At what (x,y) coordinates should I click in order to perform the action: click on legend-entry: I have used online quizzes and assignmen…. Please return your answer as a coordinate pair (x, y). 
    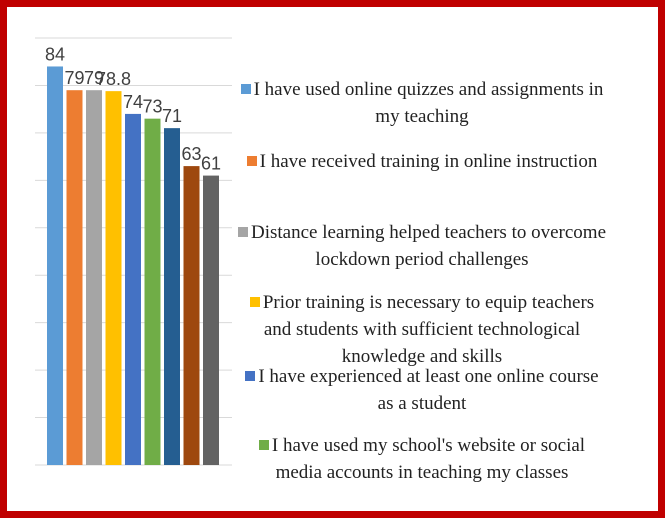
    Looking at the image, I should click on (422, 103).